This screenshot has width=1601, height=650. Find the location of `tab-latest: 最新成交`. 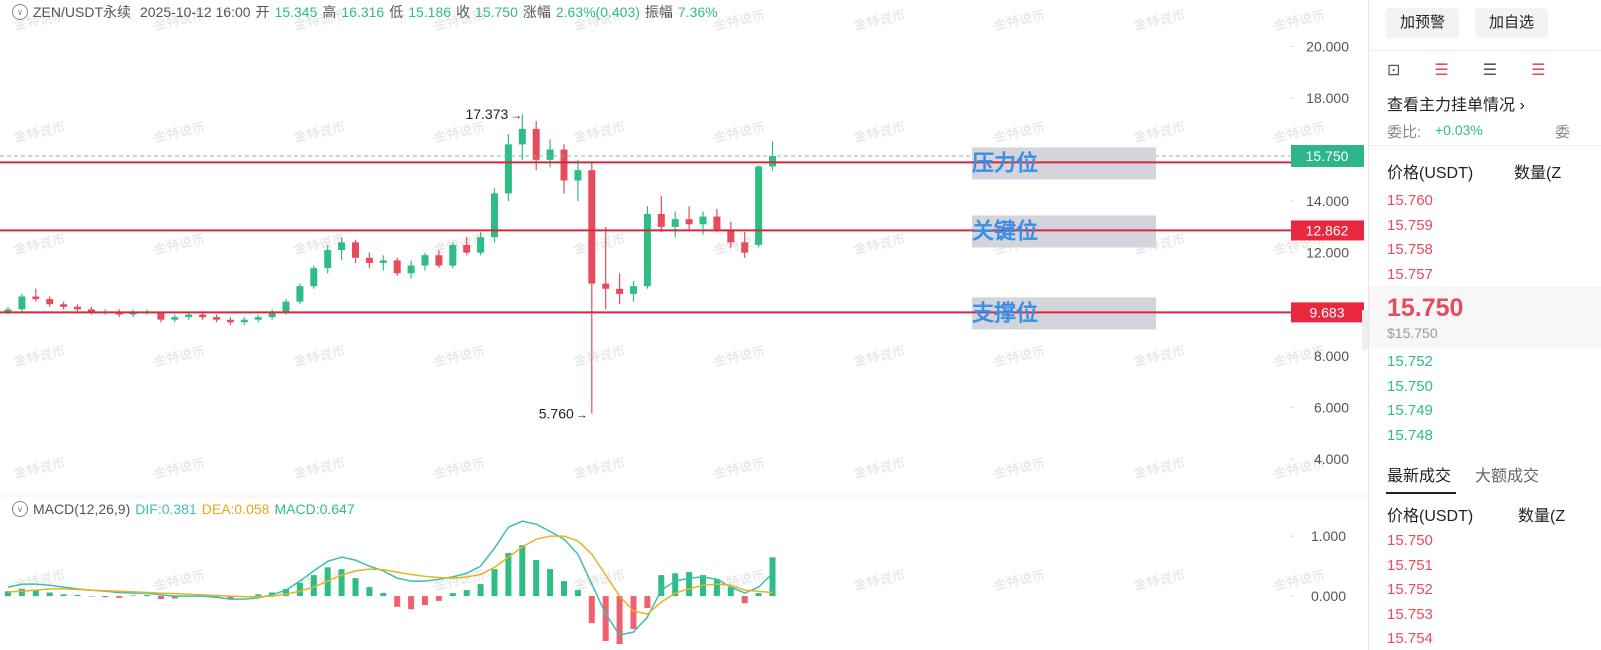

tab-latest: 最新成交 is located at coordinates (1419, 476).